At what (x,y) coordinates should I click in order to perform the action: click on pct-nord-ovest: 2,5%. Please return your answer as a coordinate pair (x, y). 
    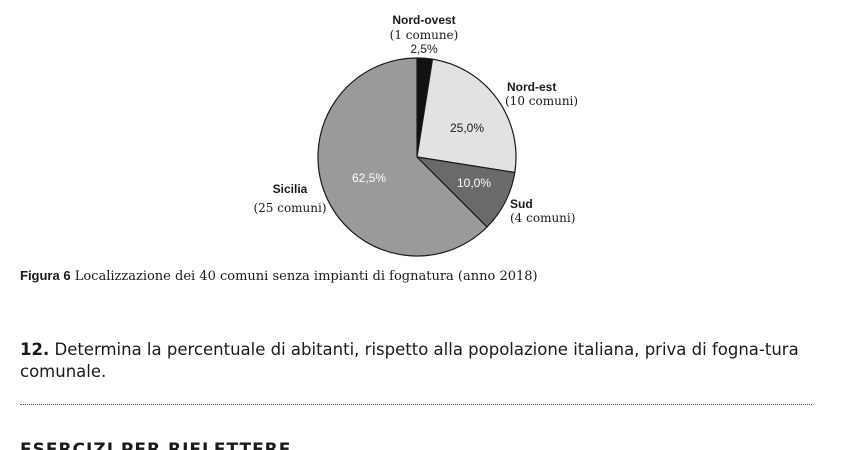
    Looking at the image, I should click on (424, 49).